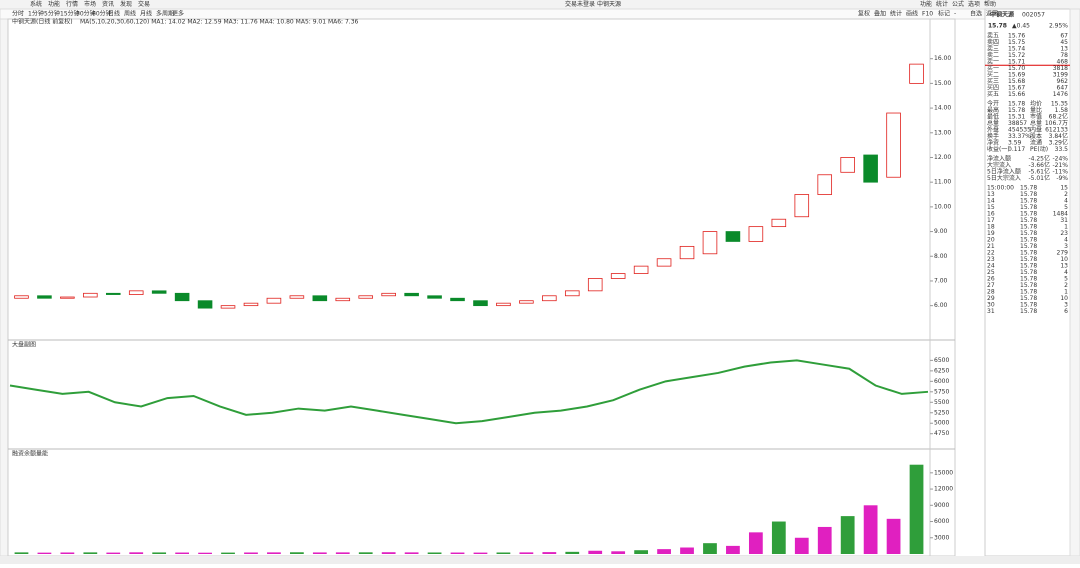  Describe the element at coordinates (1016, 75) in the screenshot. I see `book-price: 15.69` at that location.